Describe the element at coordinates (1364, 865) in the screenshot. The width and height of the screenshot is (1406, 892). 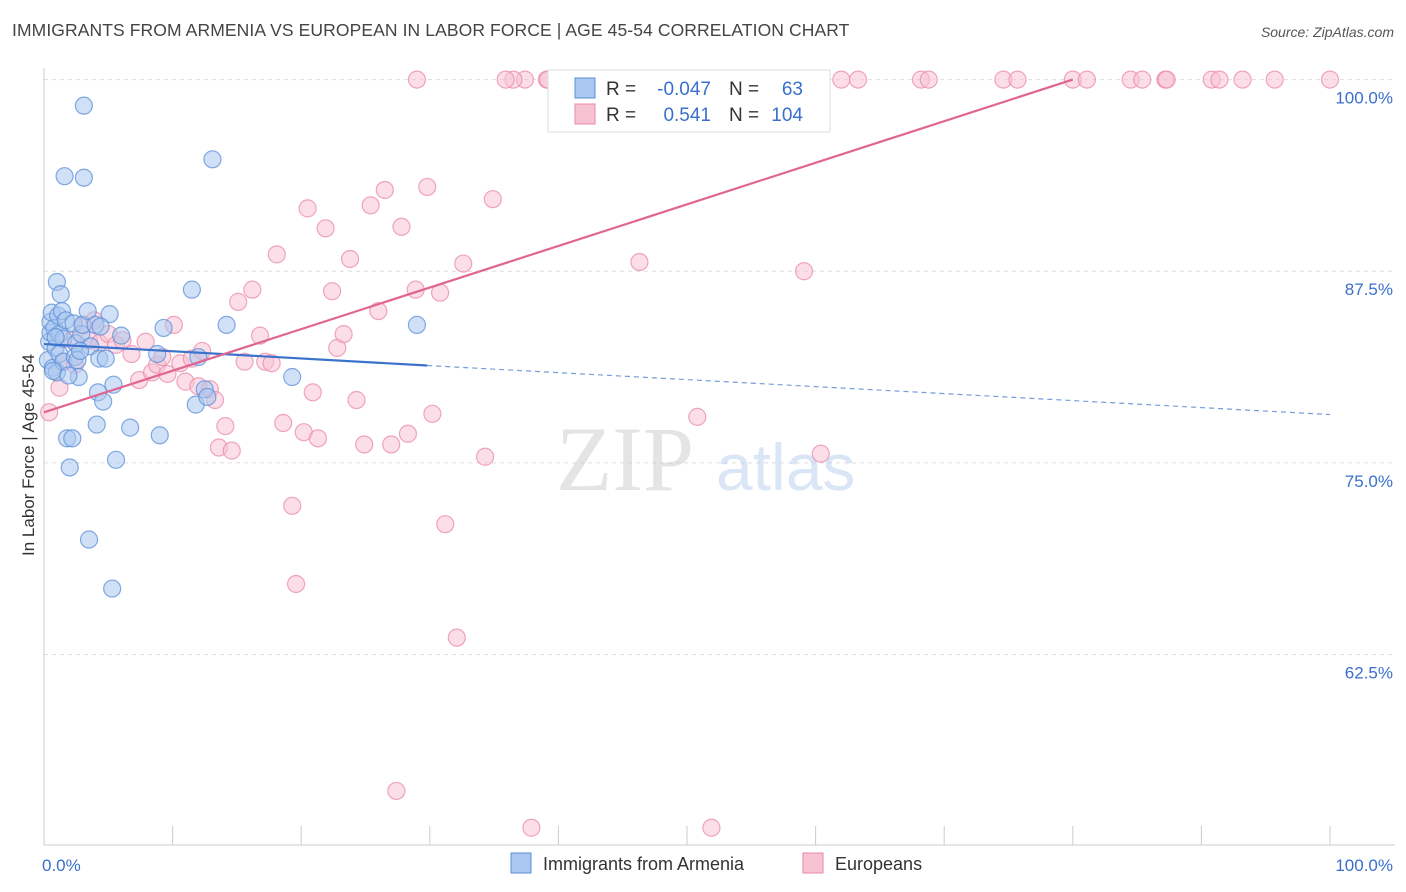
I see `x-tick-label-max: 100.0%` at that location.